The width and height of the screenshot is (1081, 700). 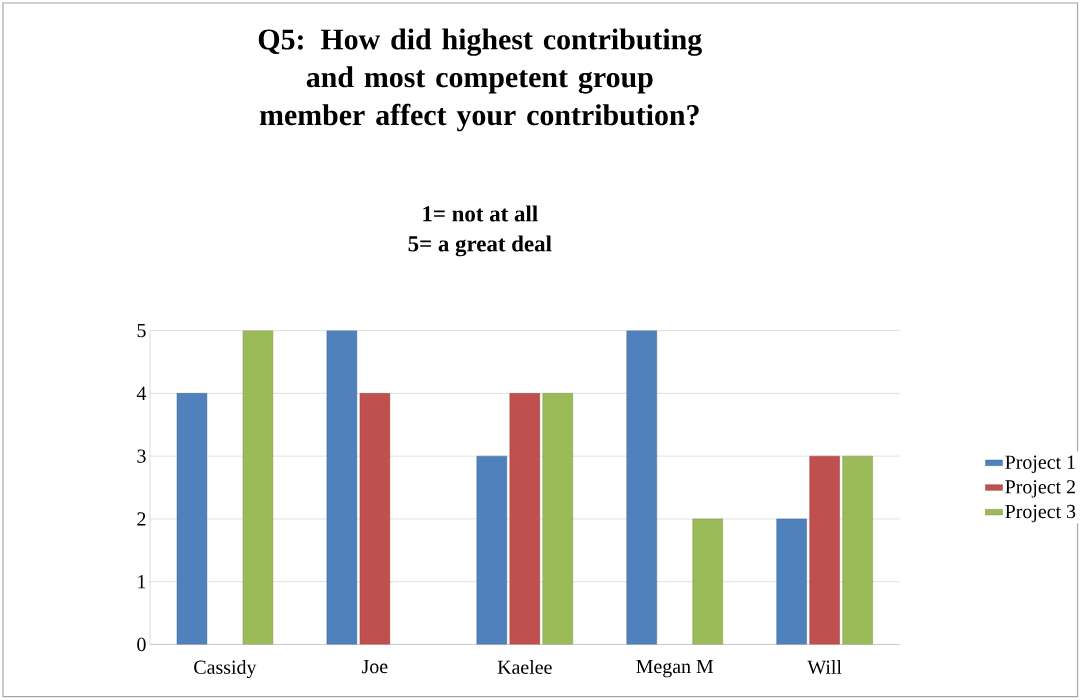 What do you see at coordinates (1040, 464) in the screenshot?
I see `legend-label: Project 1` at bounding box center [1040, 464].